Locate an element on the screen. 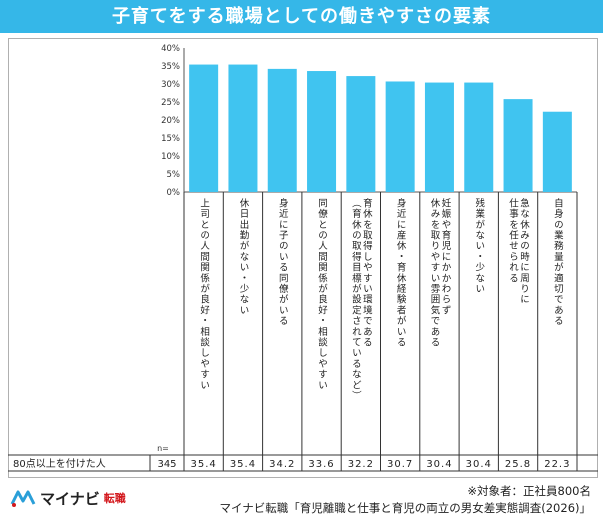 This screenshot has width=603, height=521. category-label: 残業がない・少ない is located at coordinates (479, 245).